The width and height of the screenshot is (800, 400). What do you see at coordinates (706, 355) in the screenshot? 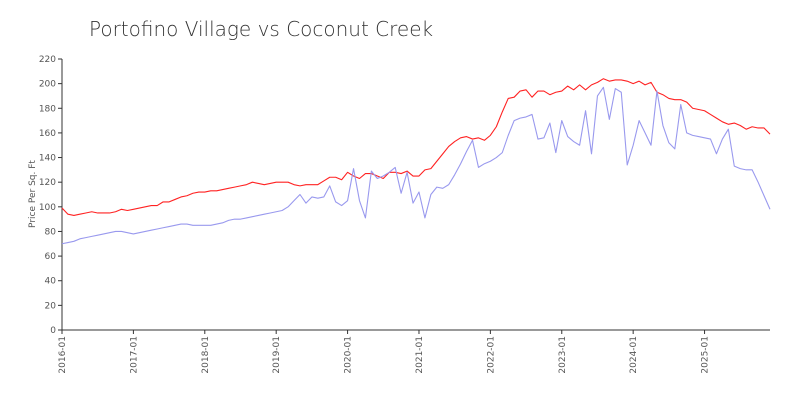
I see `x-tick-label: 2025-01` at bounding box center [706, 355].